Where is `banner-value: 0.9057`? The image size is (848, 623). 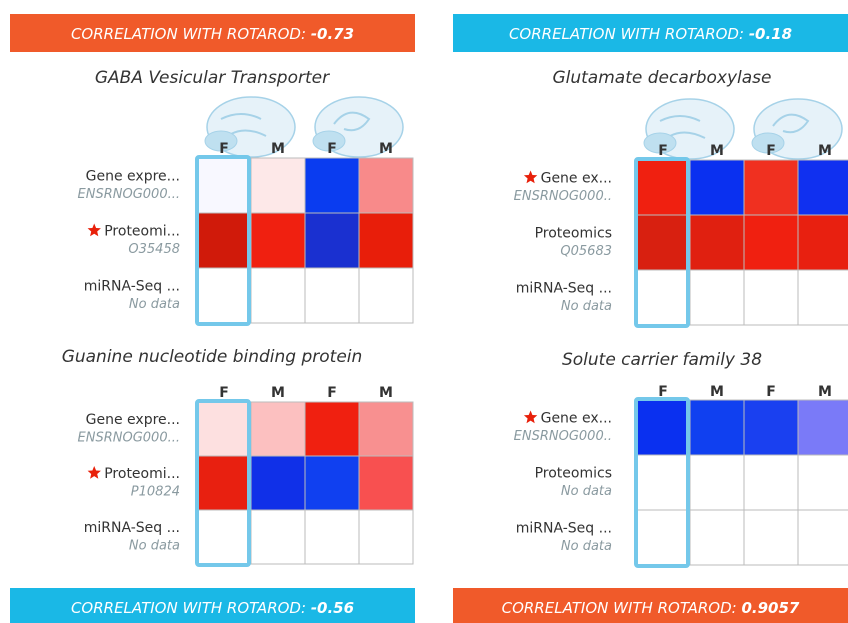 banner-value: 0.9057 is located at coordinates (770, 608).